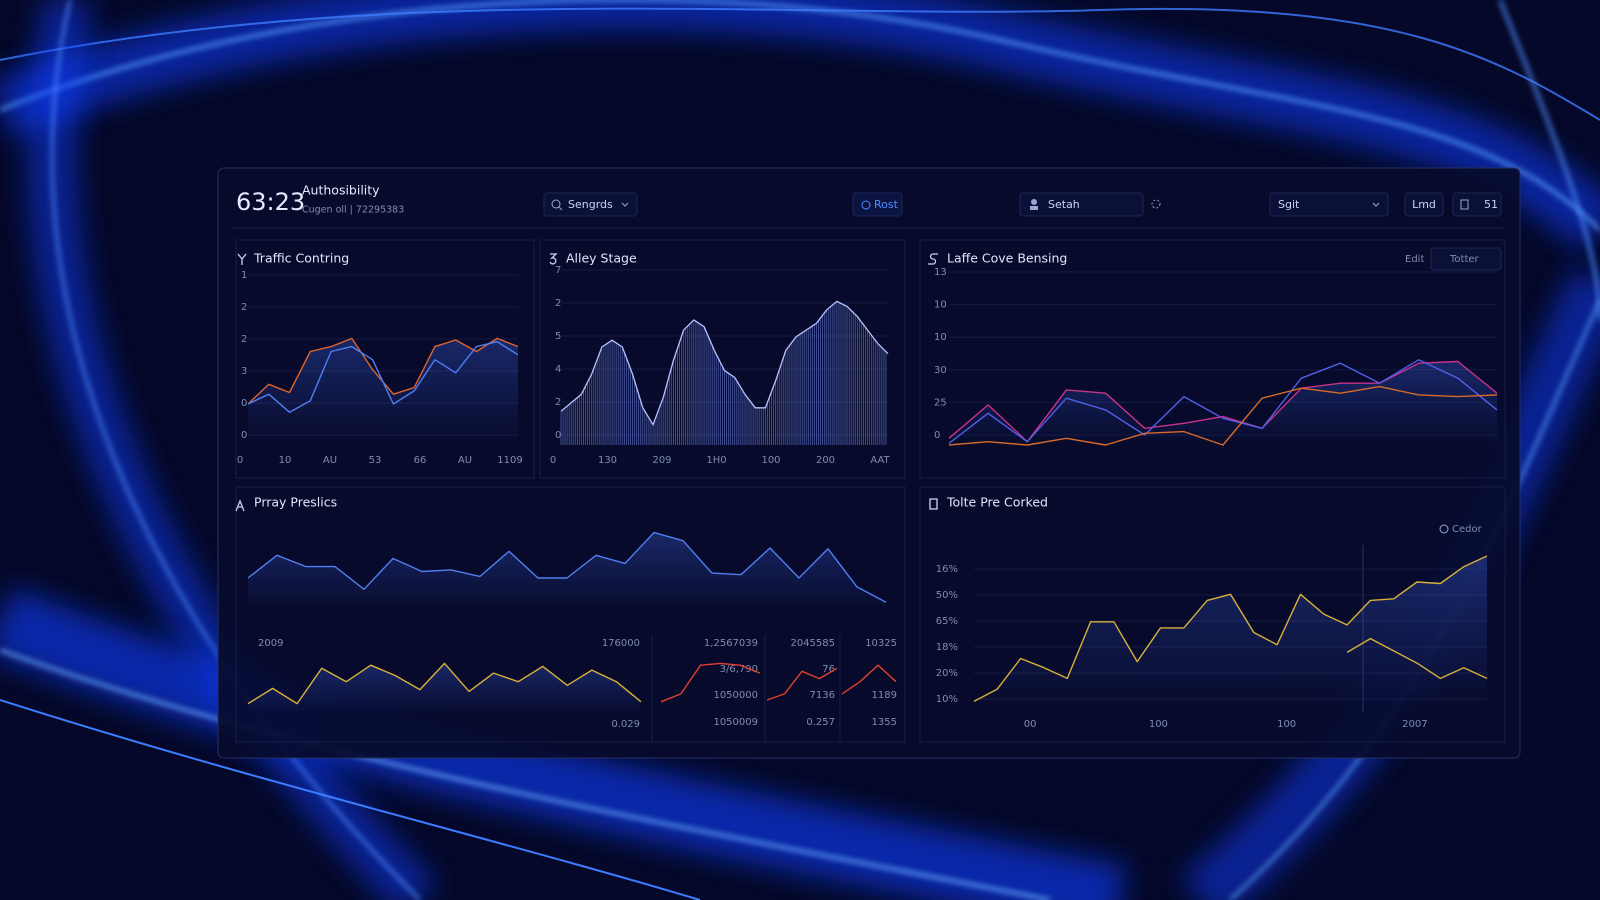 This screenshot has width=1600, height=900. What do you see at coordinates (812, 643) in the screenshot?
I see `table-label: 2045585` at bounding box center [812, 643].